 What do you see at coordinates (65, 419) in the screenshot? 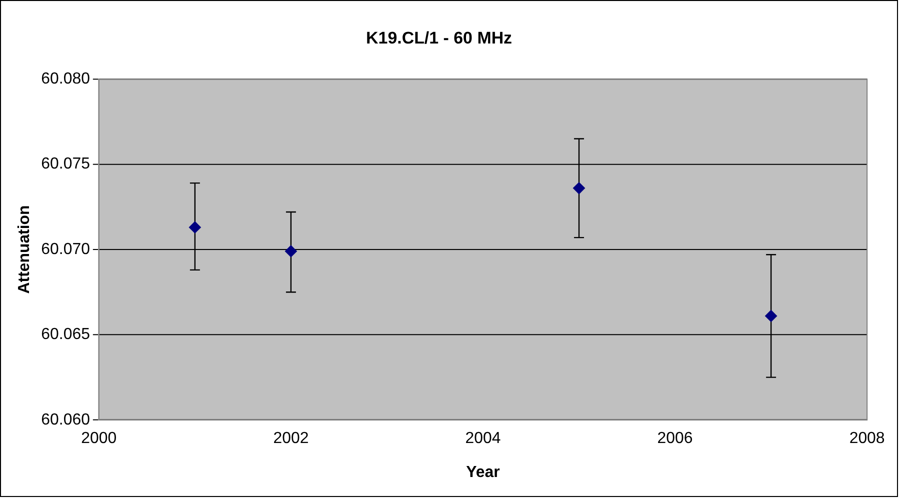
I see `y-tick-label: 60.060` at bounding box center [65, 419].